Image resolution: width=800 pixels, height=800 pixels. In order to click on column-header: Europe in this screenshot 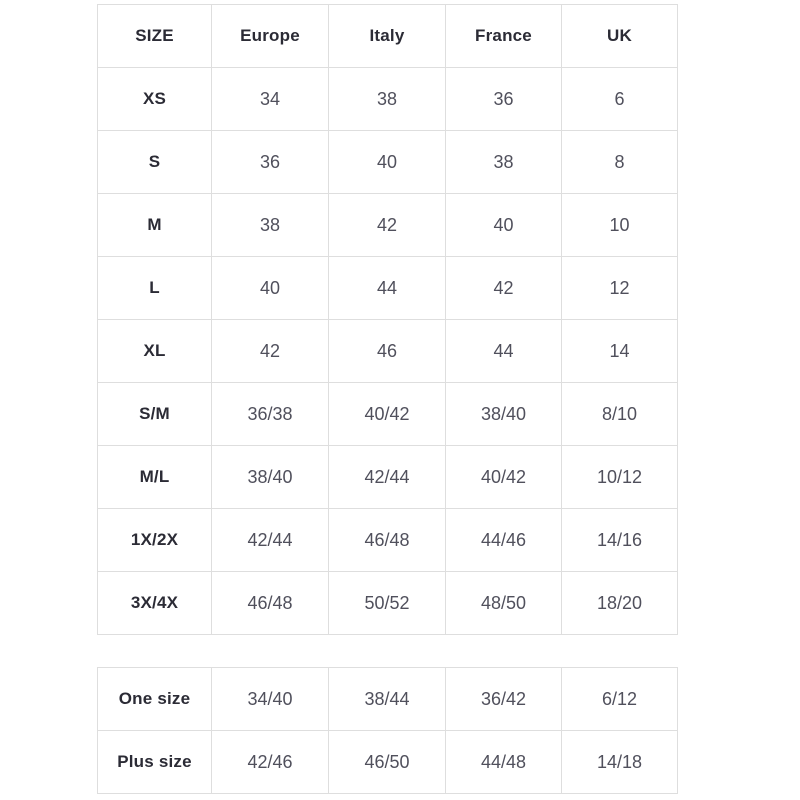, I will do `click(270, 36)`.